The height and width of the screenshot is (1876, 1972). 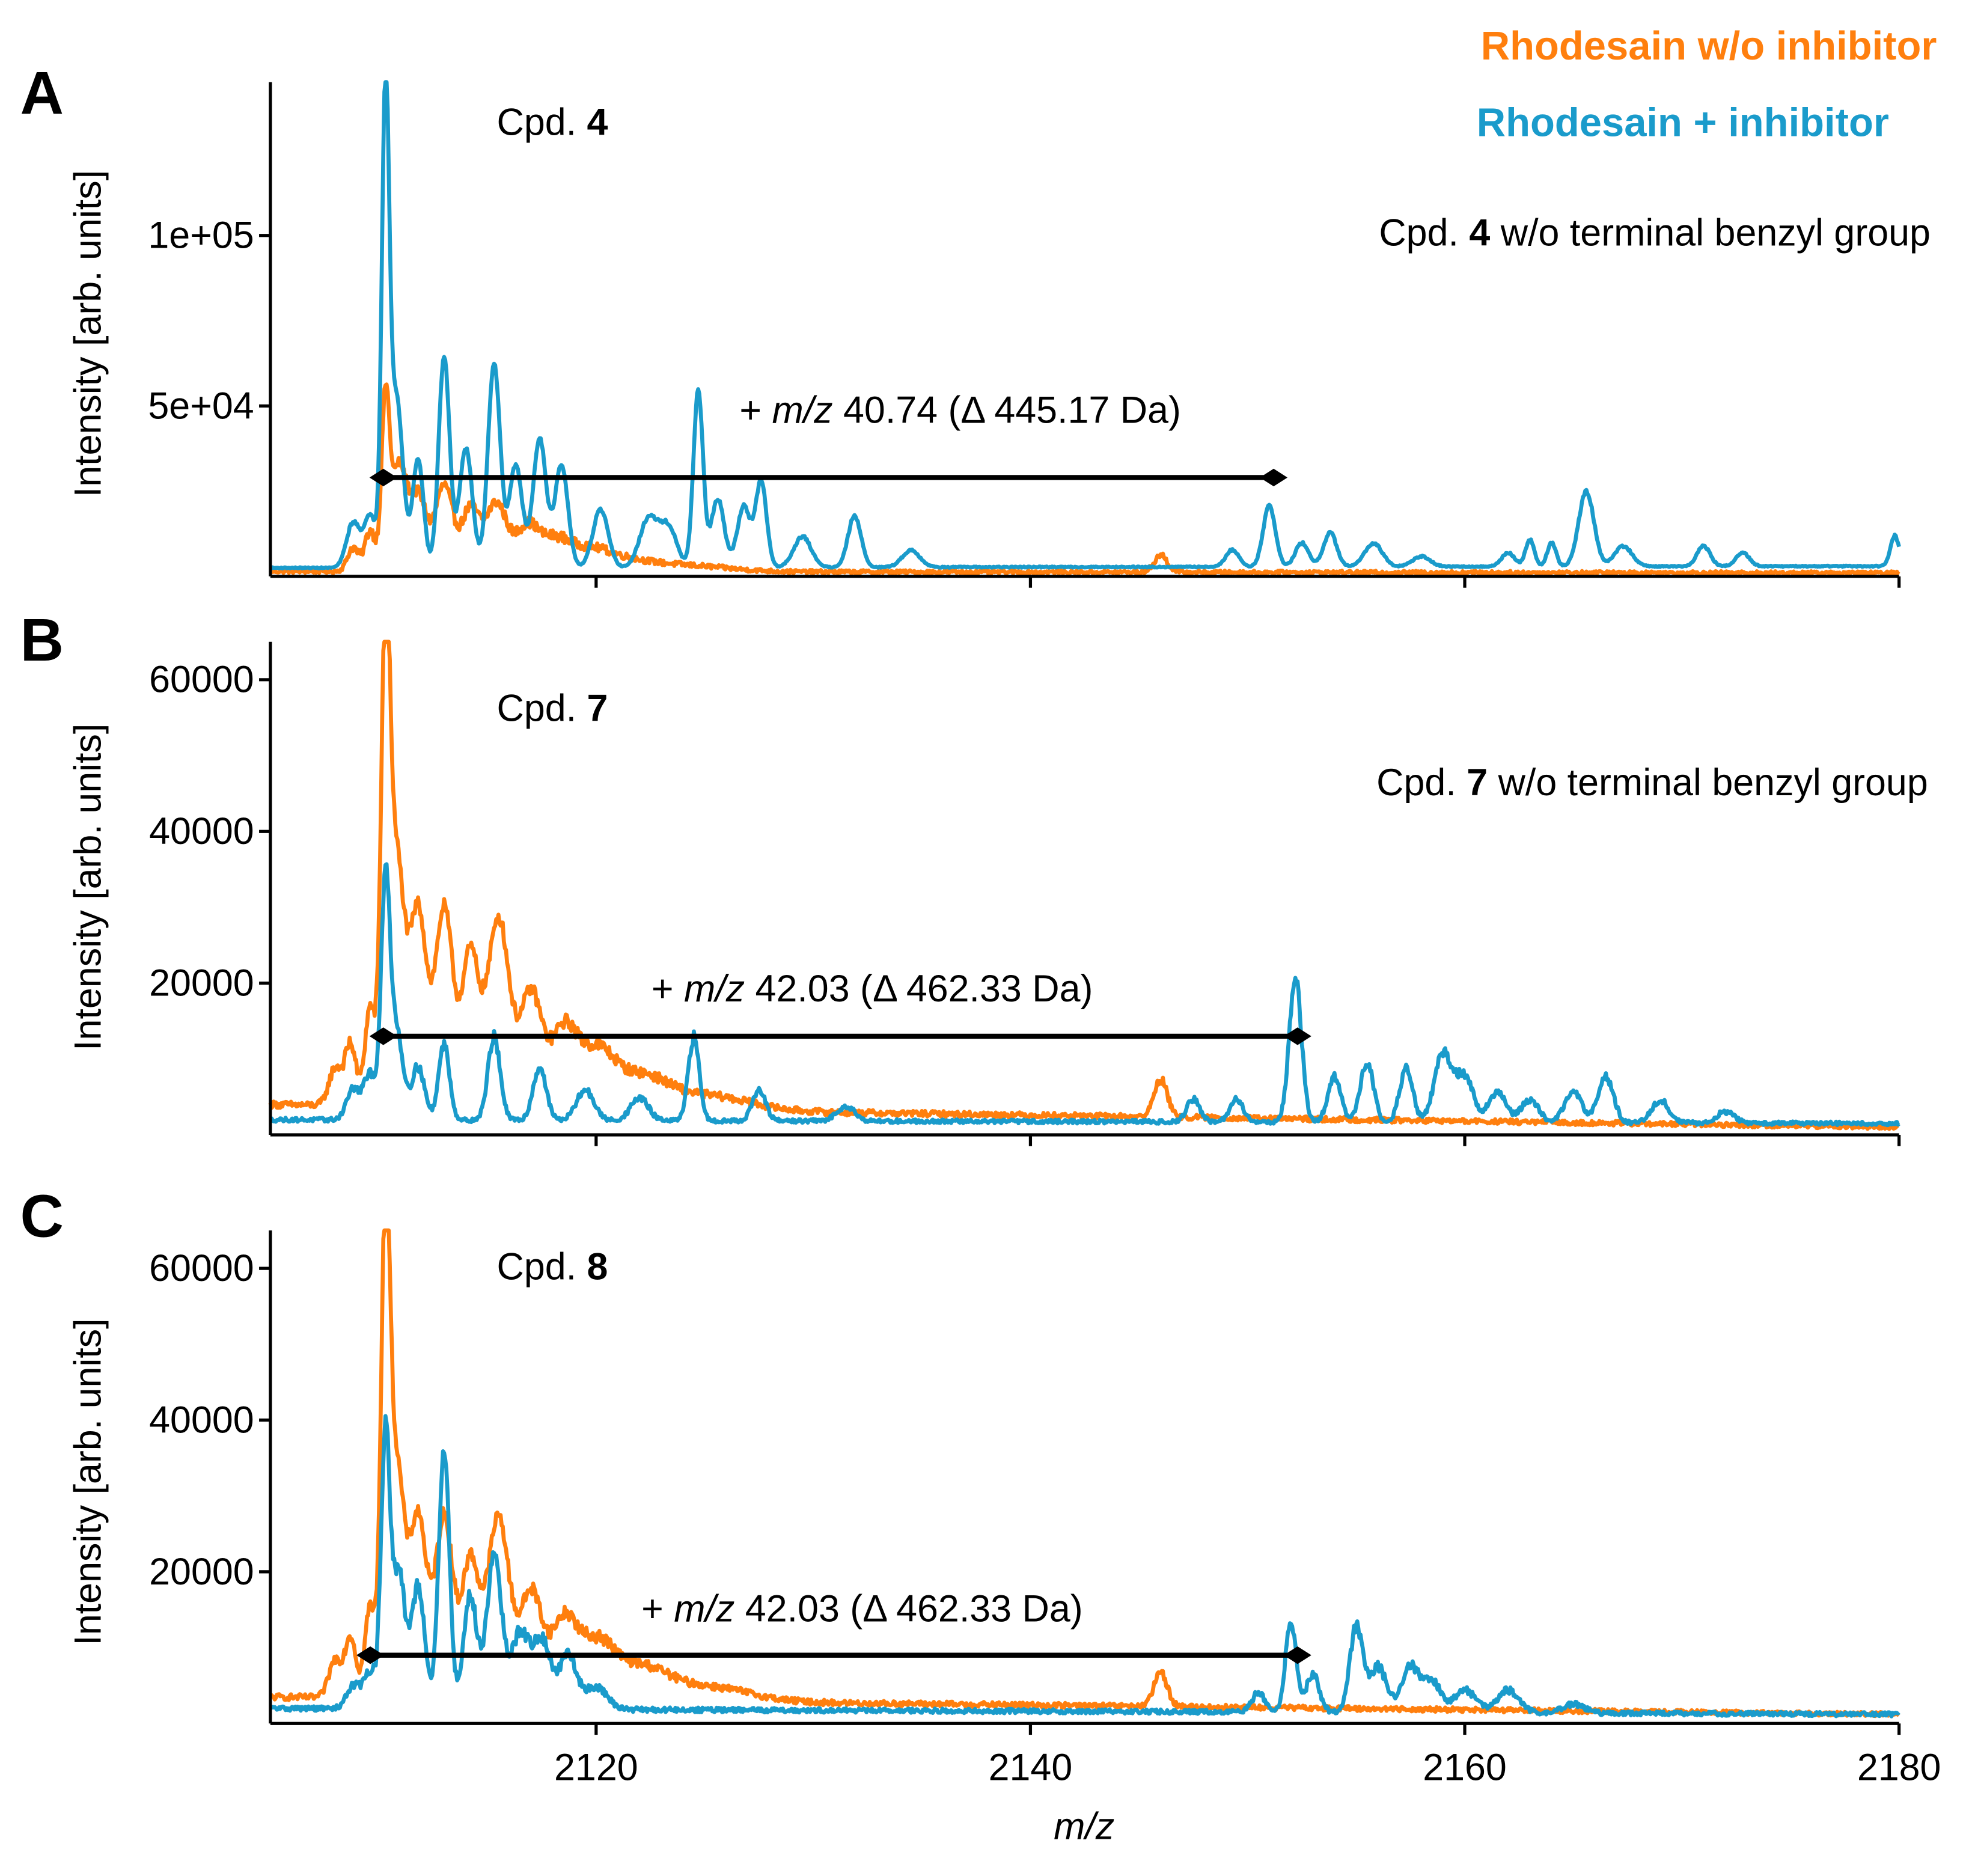 I want to click on panel-c-arrow, so click(x=833, y=1655).